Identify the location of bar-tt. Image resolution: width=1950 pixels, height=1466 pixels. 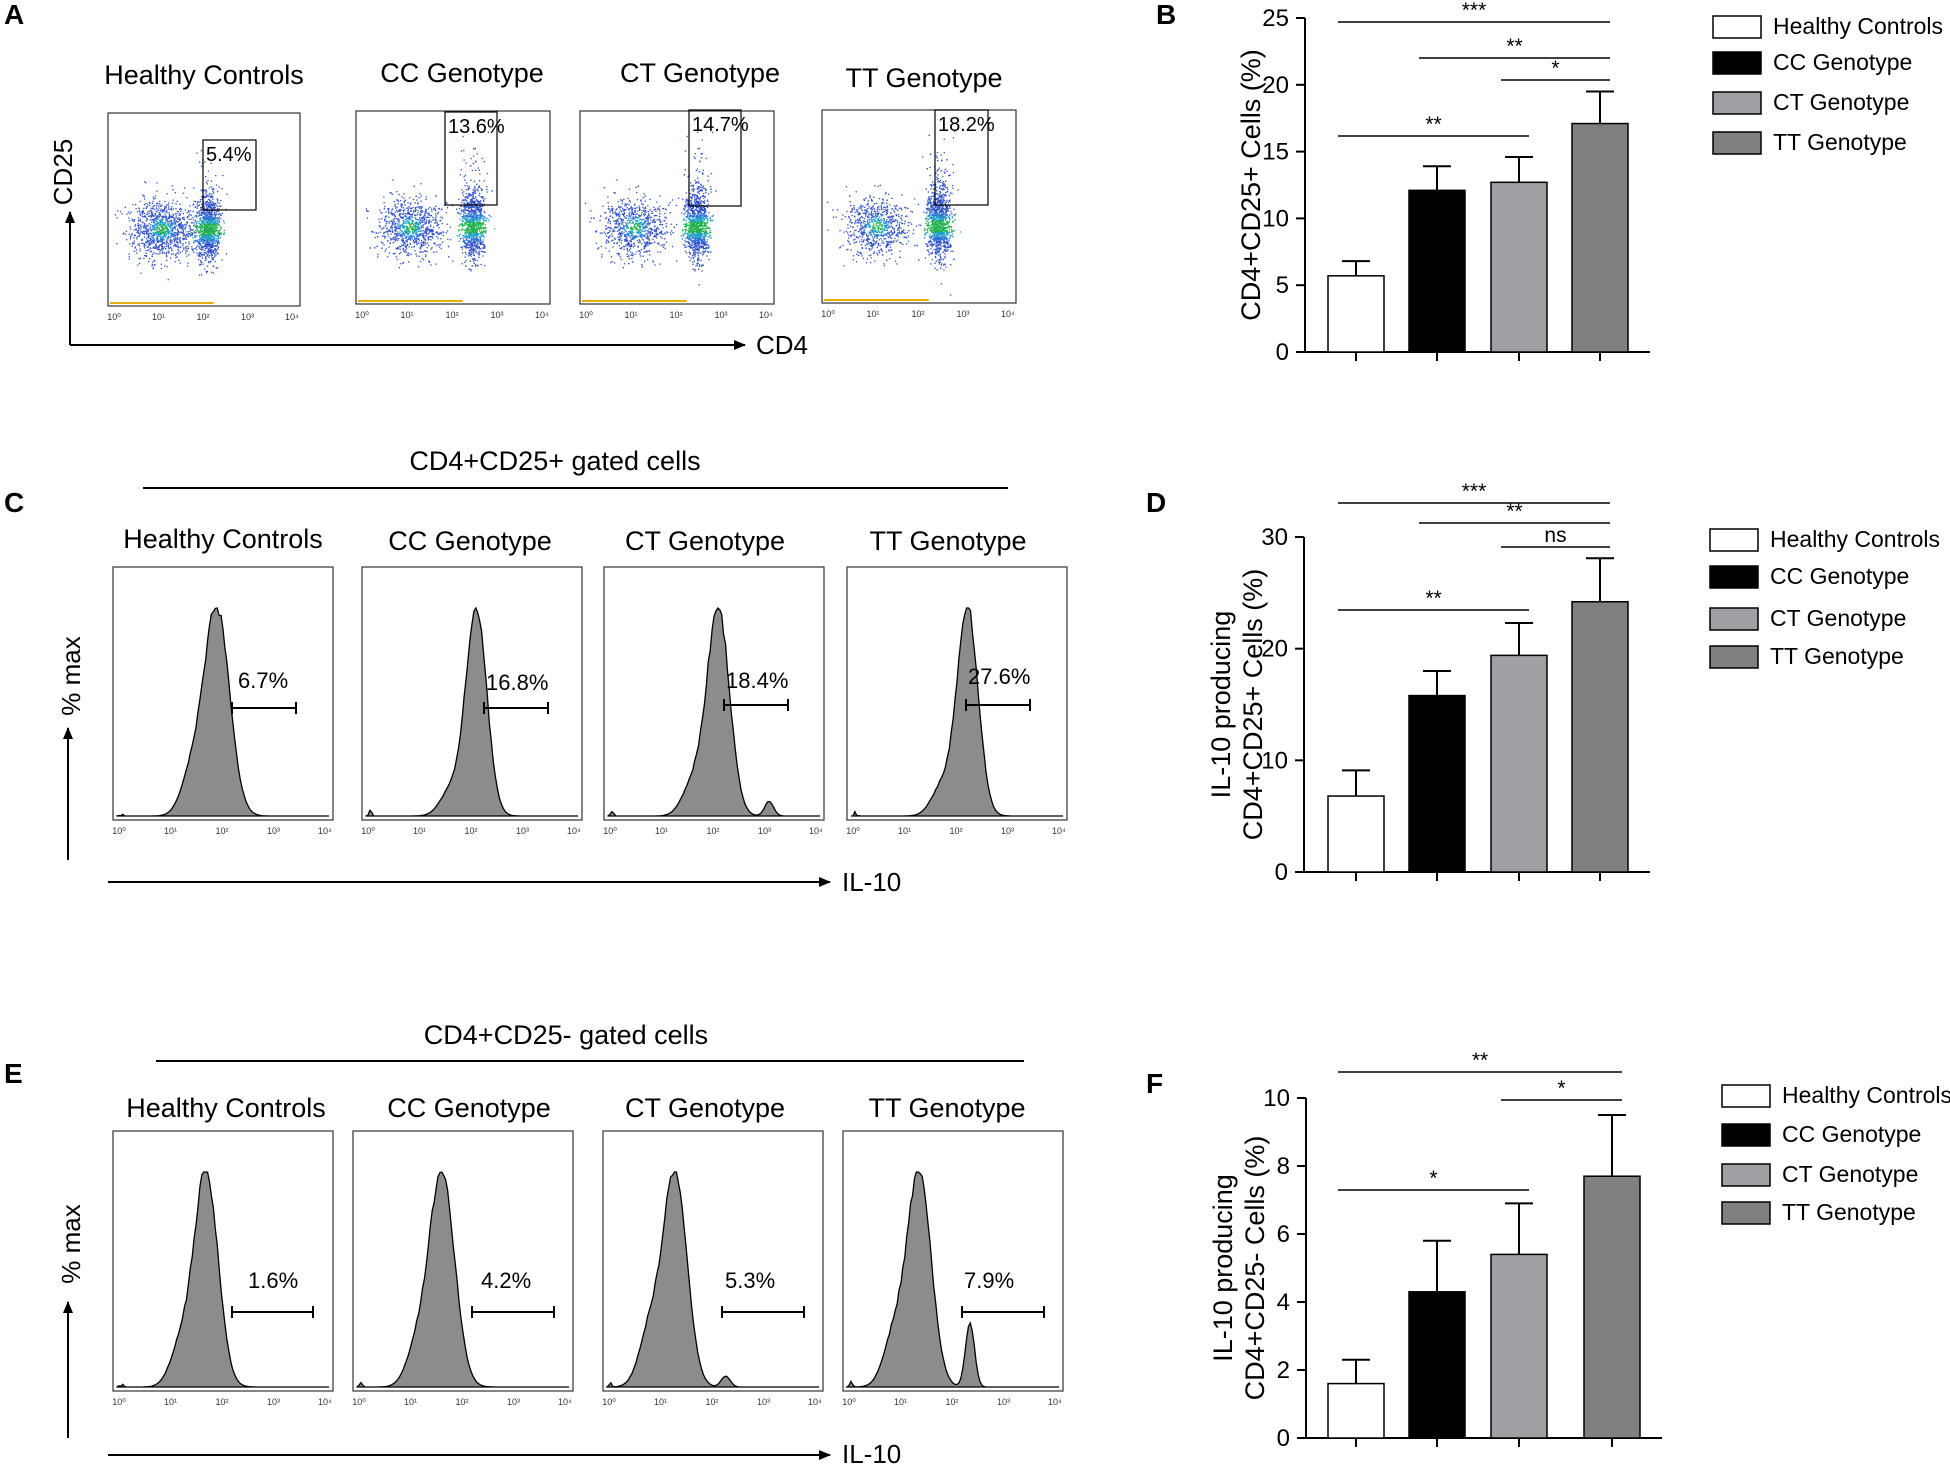
(1600, 737).